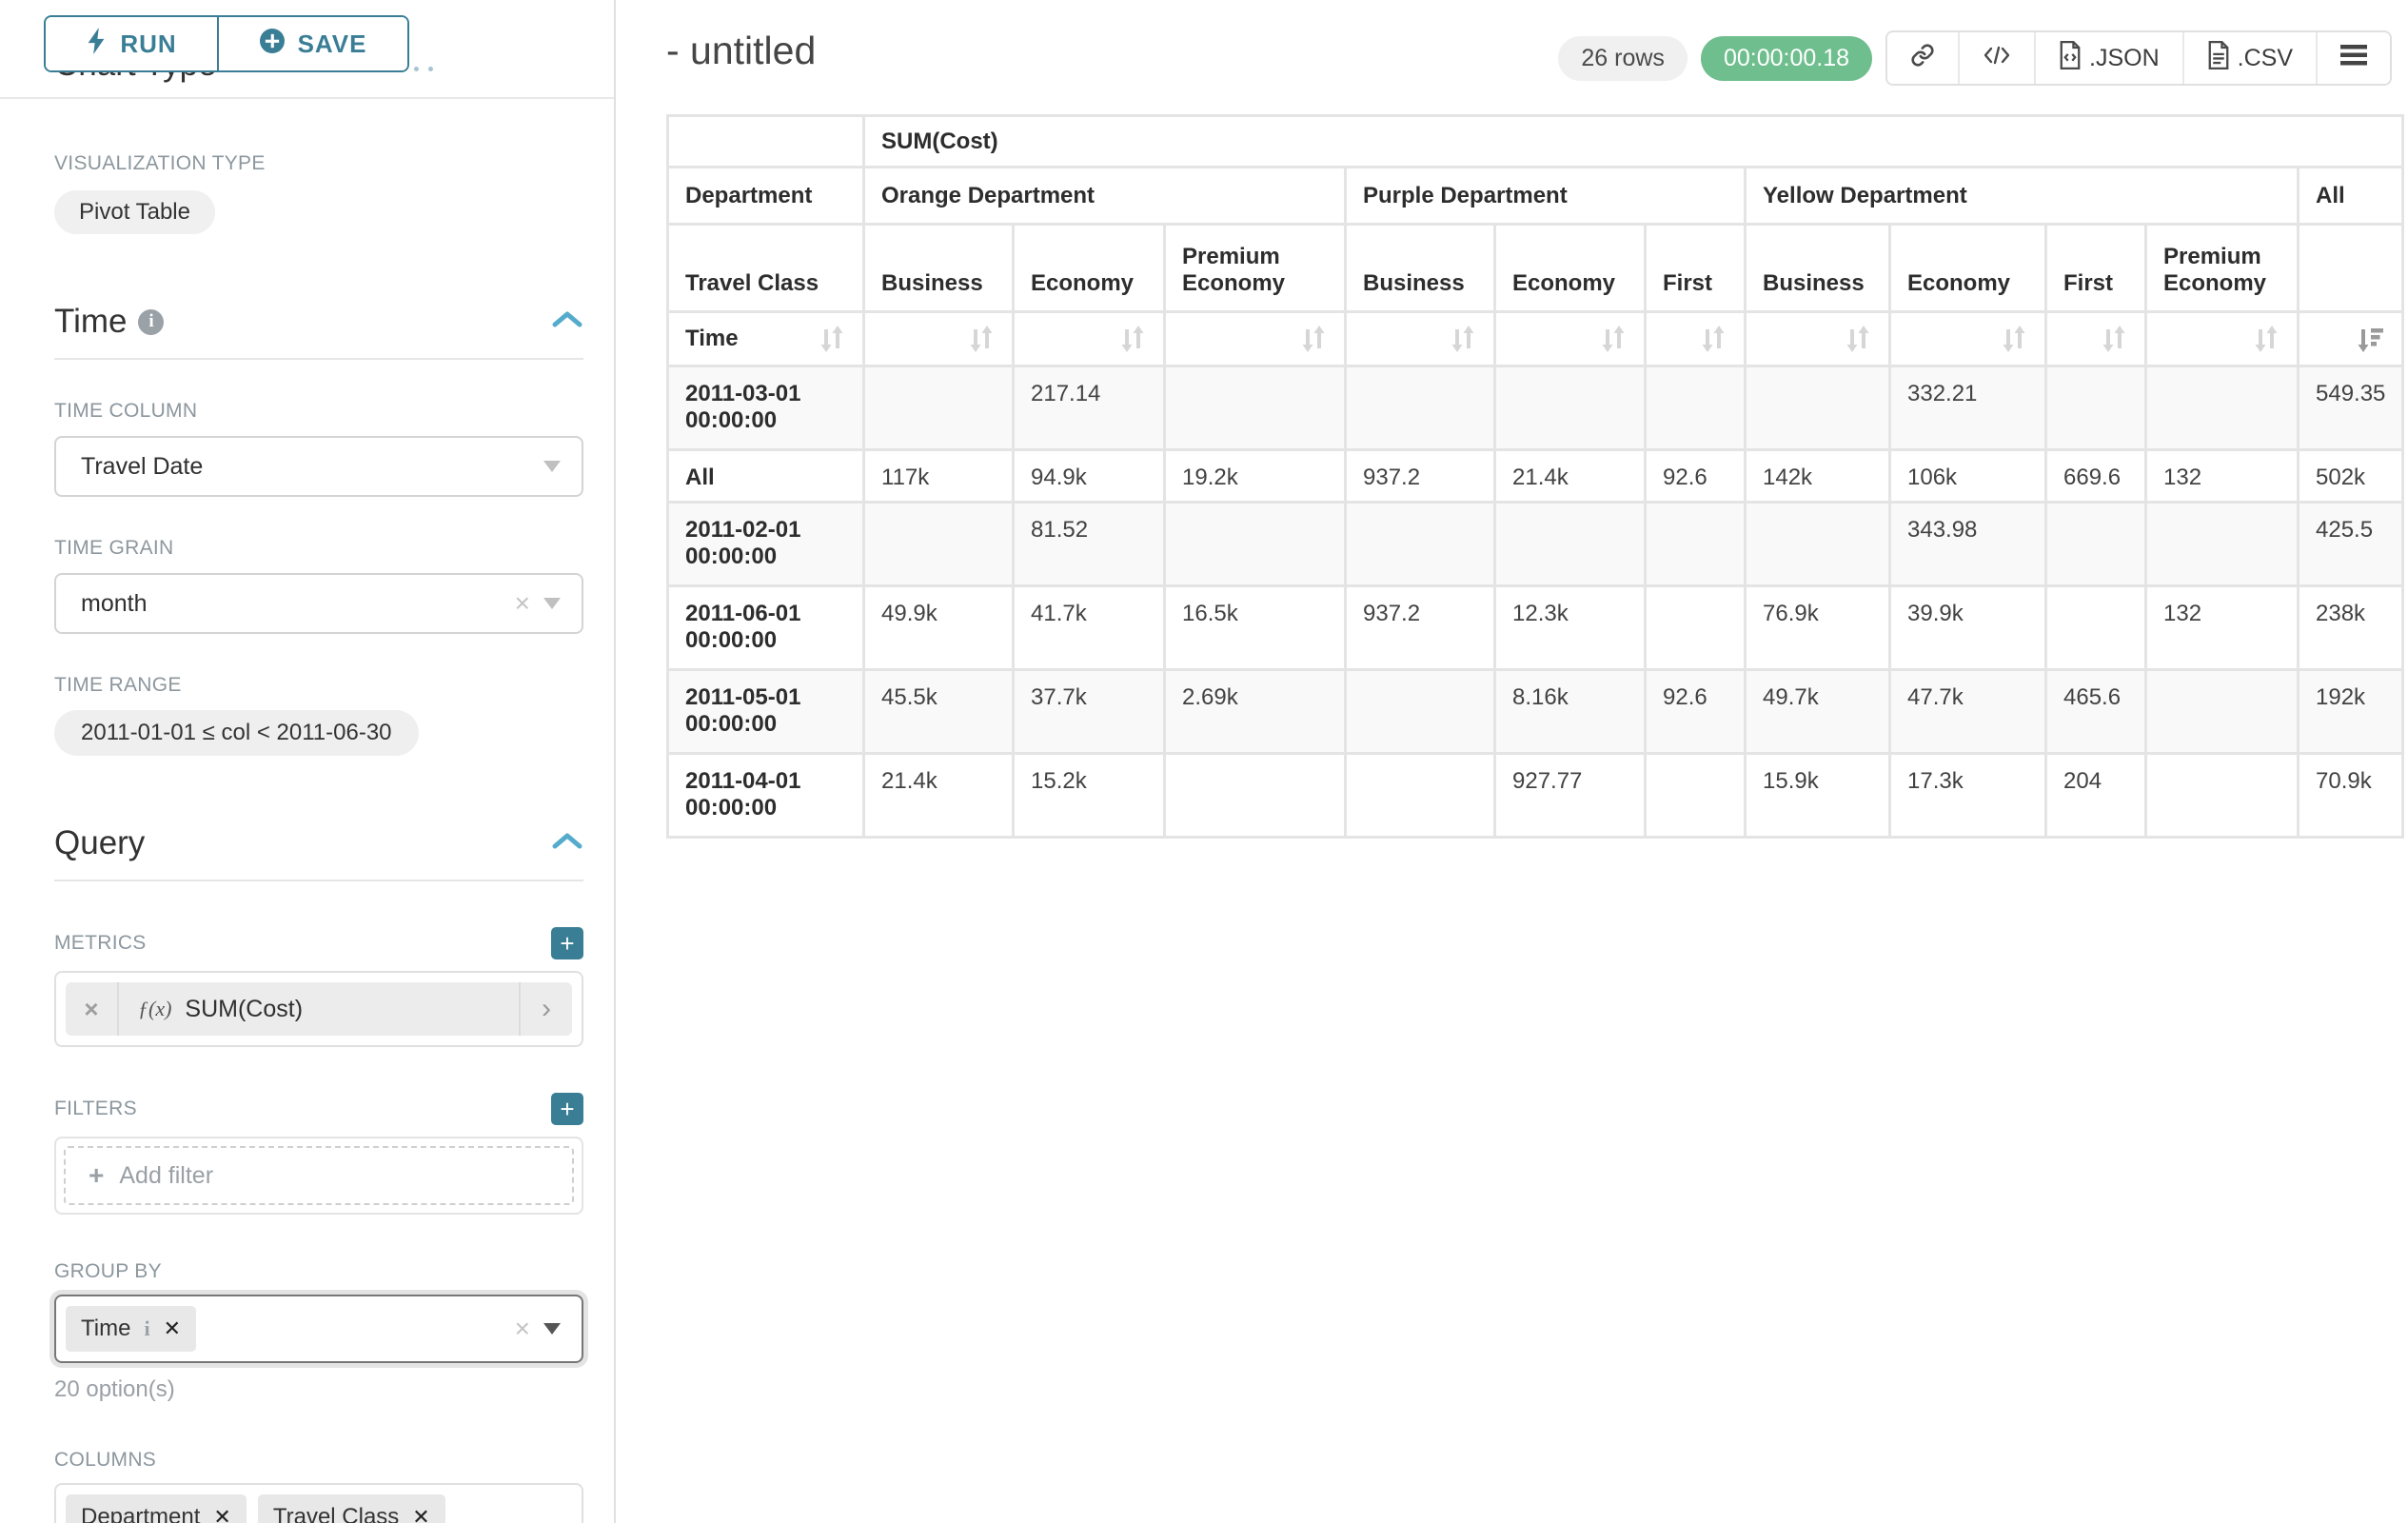  Describe the element at coordinates (92, 1009) in the screenshot. I see `remove-metric-icon: ×` at that location.